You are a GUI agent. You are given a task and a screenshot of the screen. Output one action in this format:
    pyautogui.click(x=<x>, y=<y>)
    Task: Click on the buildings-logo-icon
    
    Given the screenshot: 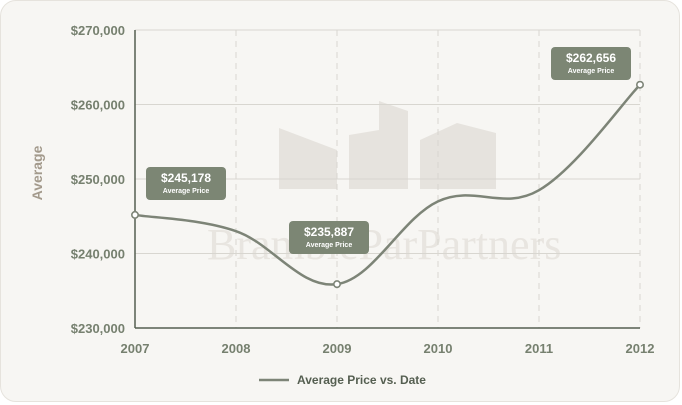 What is the action you would take?
    pyautogui.click(x=387, y=145)
    